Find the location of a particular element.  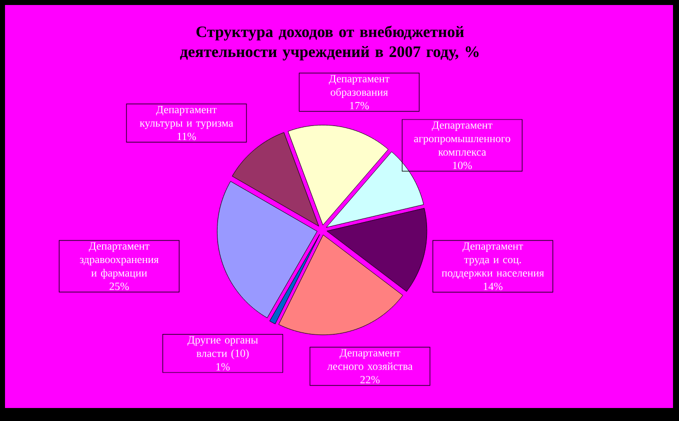

slice-label: Департамент образования is located at coordinates (359, 86).